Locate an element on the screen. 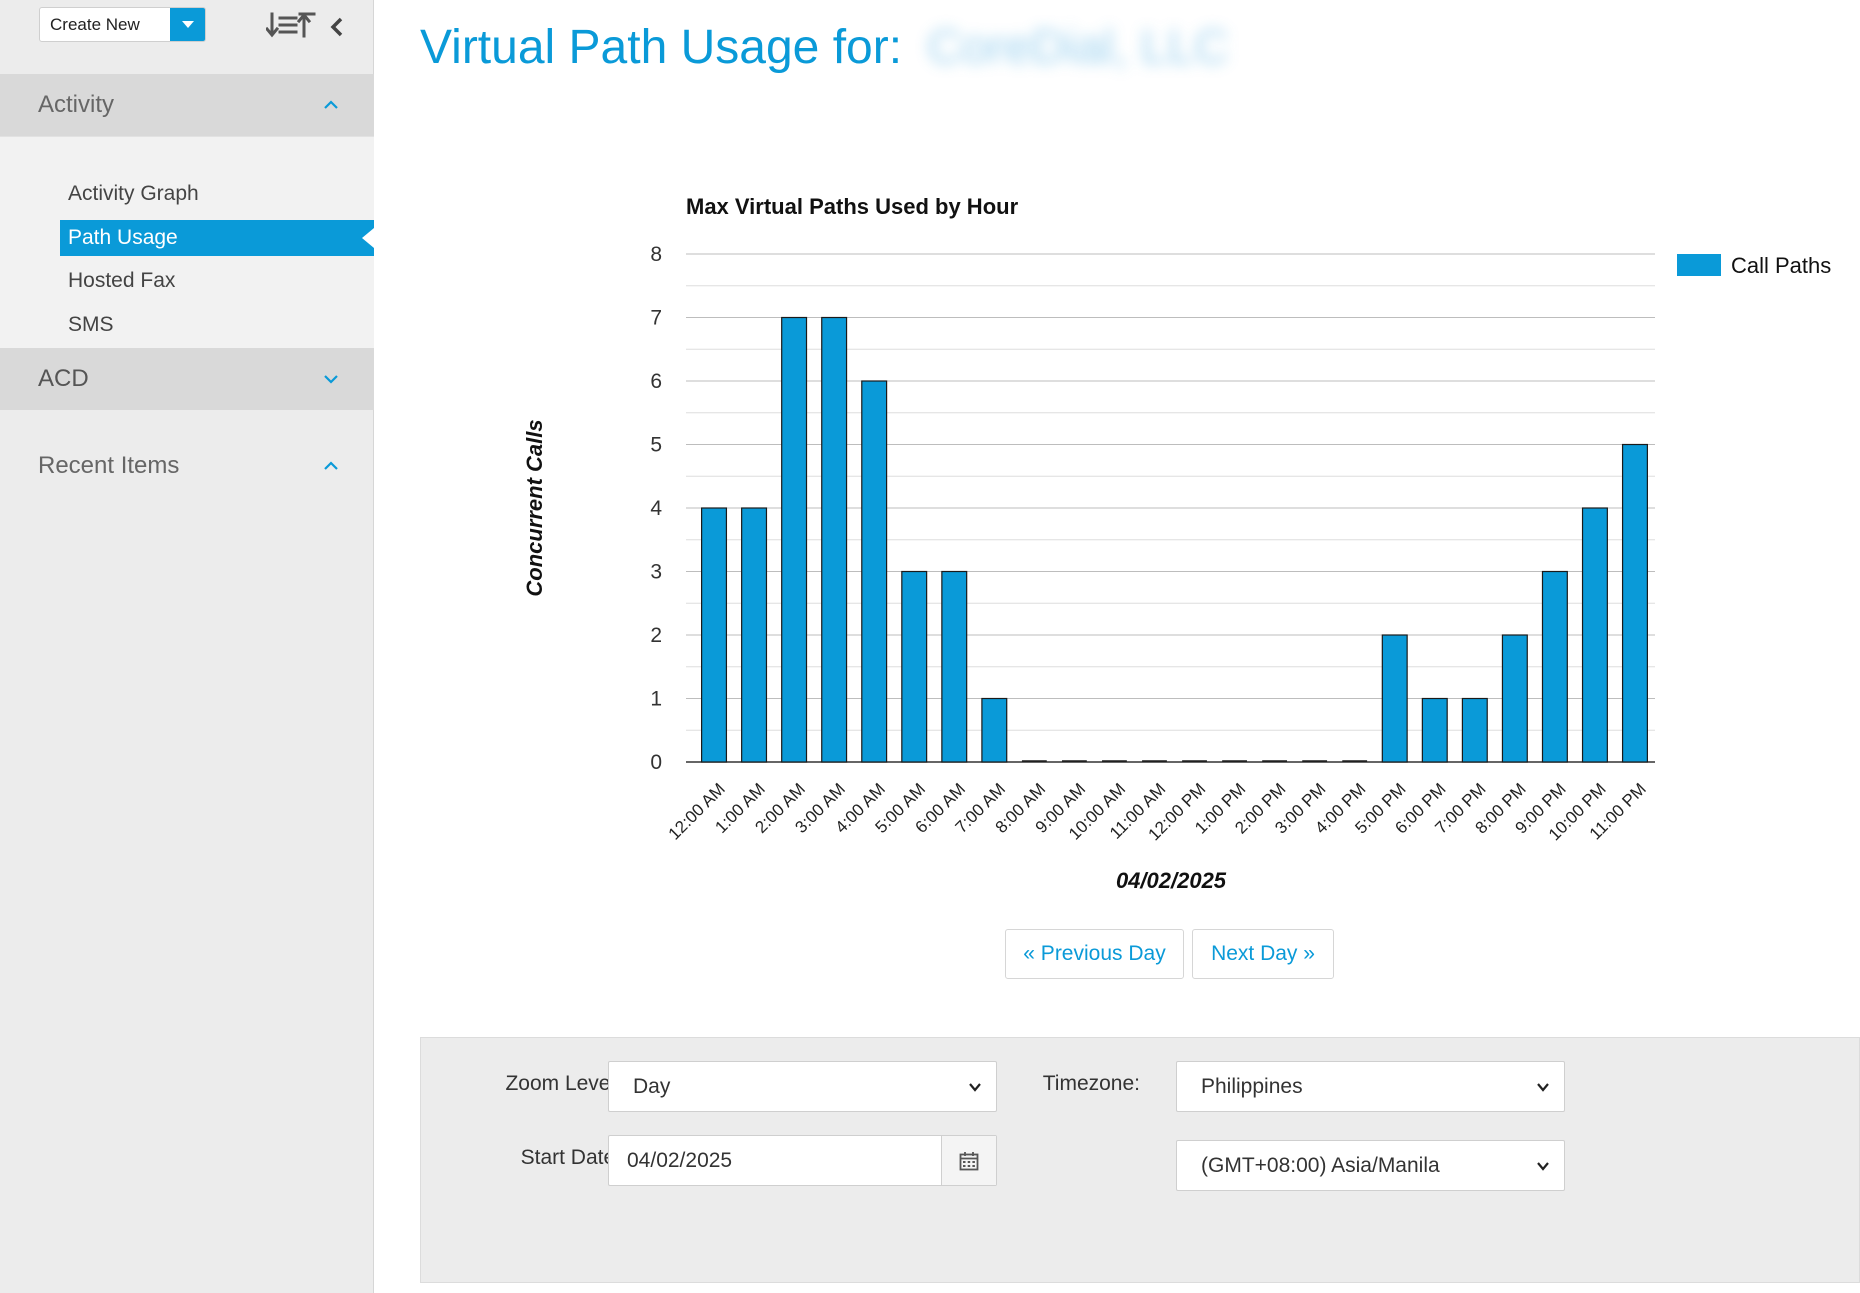  section-acd-label: ACD is located at coordinates (63, 378).